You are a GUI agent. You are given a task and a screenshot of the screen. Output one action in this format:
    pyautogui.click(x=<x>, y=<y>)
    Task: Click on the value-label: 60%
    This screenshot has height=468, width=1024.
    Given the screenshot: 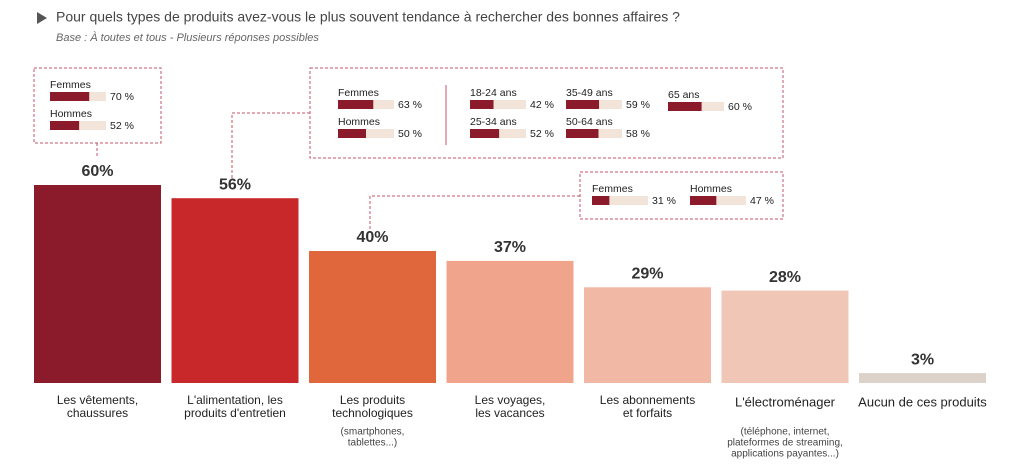 What is the action you would take?
    pyautogui.click(x=97, y=171)
    